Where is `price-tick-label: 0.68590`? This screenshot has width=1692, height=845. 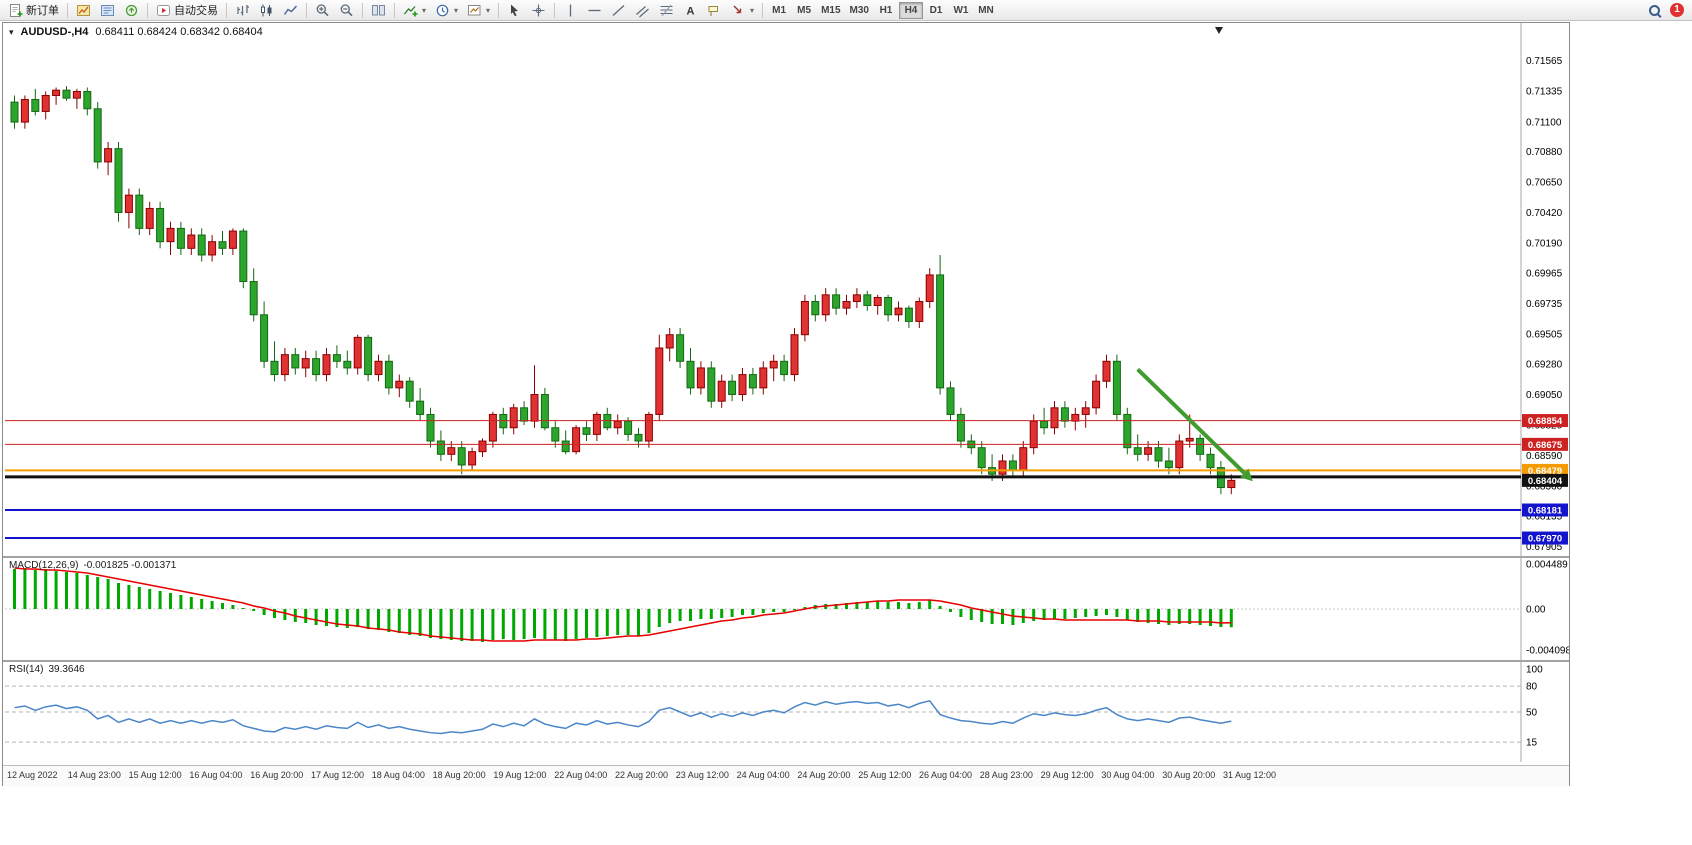 price-tick-label: 0.68590 is located at coordinates (1544, 456).